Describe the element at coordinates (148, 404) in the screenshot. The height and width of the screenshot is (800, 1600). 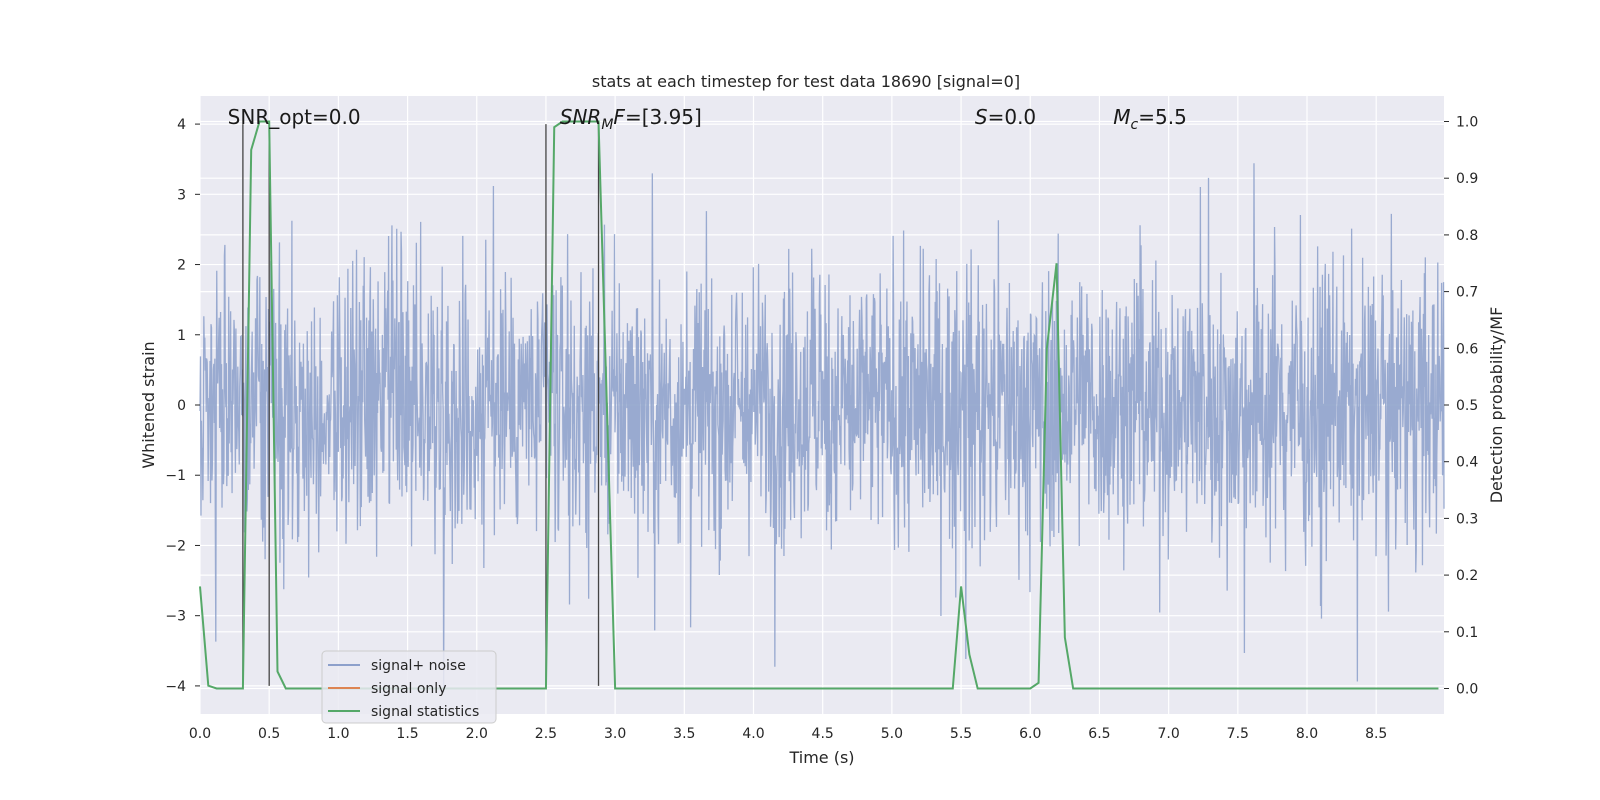
I see `y-left-axis-label: Whitened strain` at that location.